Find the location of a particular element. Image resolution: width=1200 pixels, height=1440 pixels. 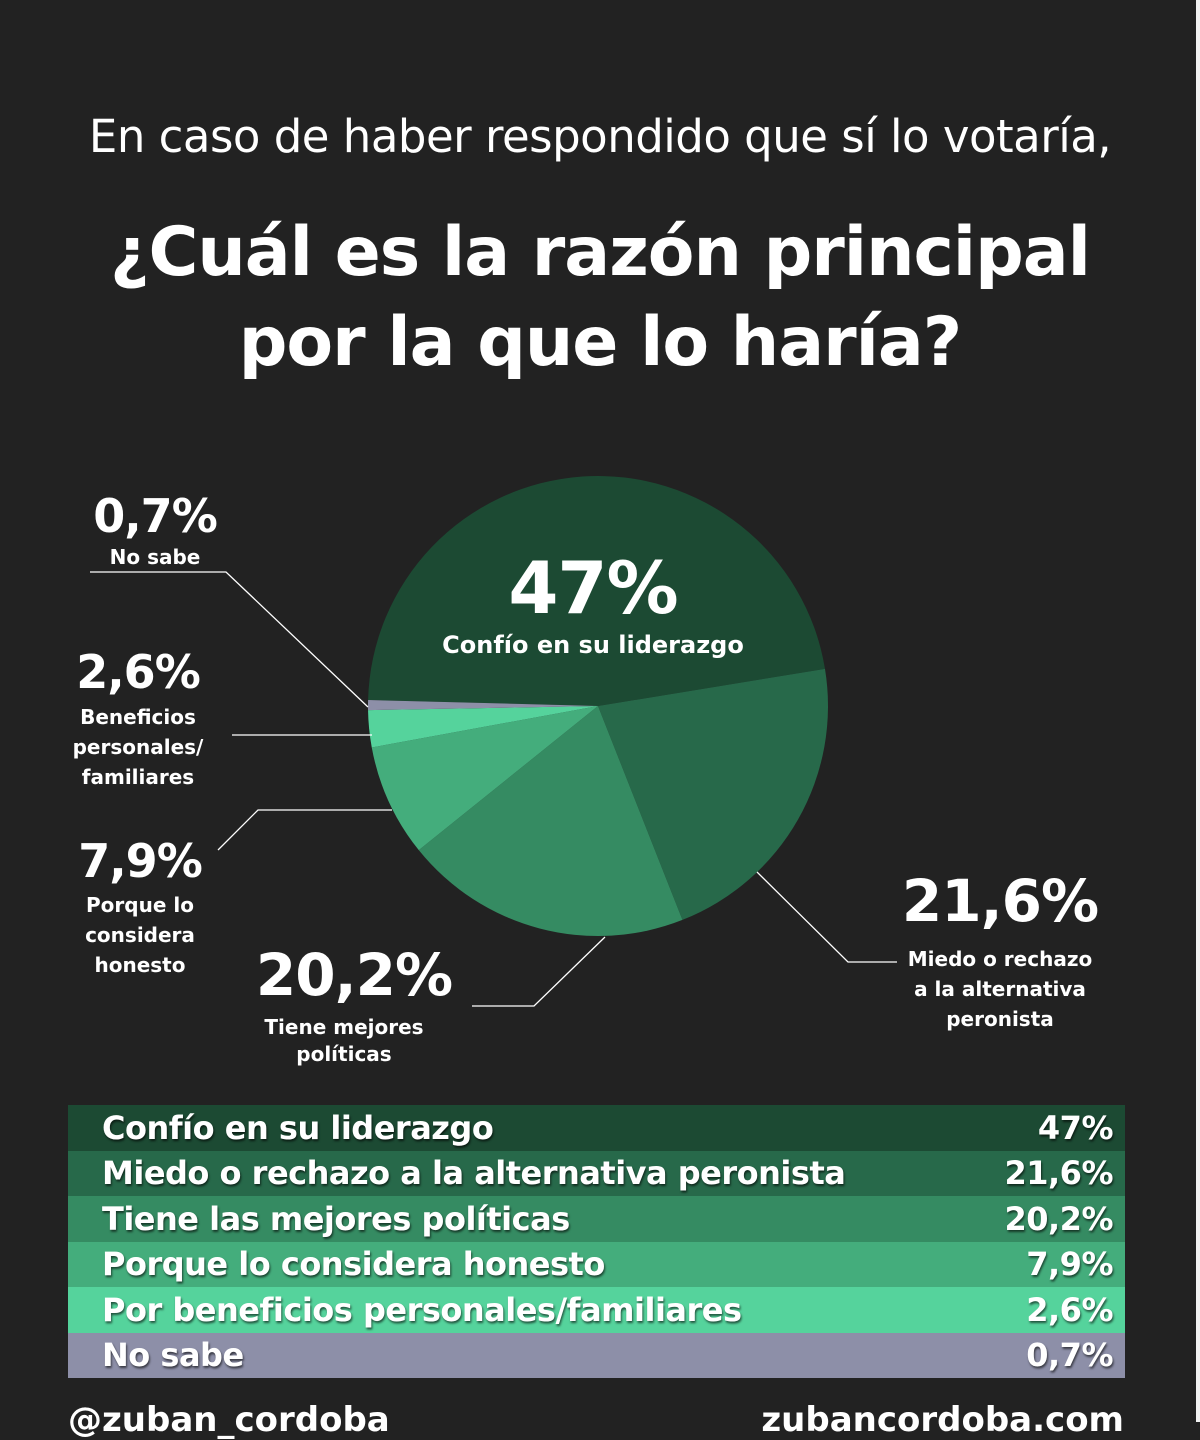

table-row-value: 20,2% is located at coordinates (1058, 1218).